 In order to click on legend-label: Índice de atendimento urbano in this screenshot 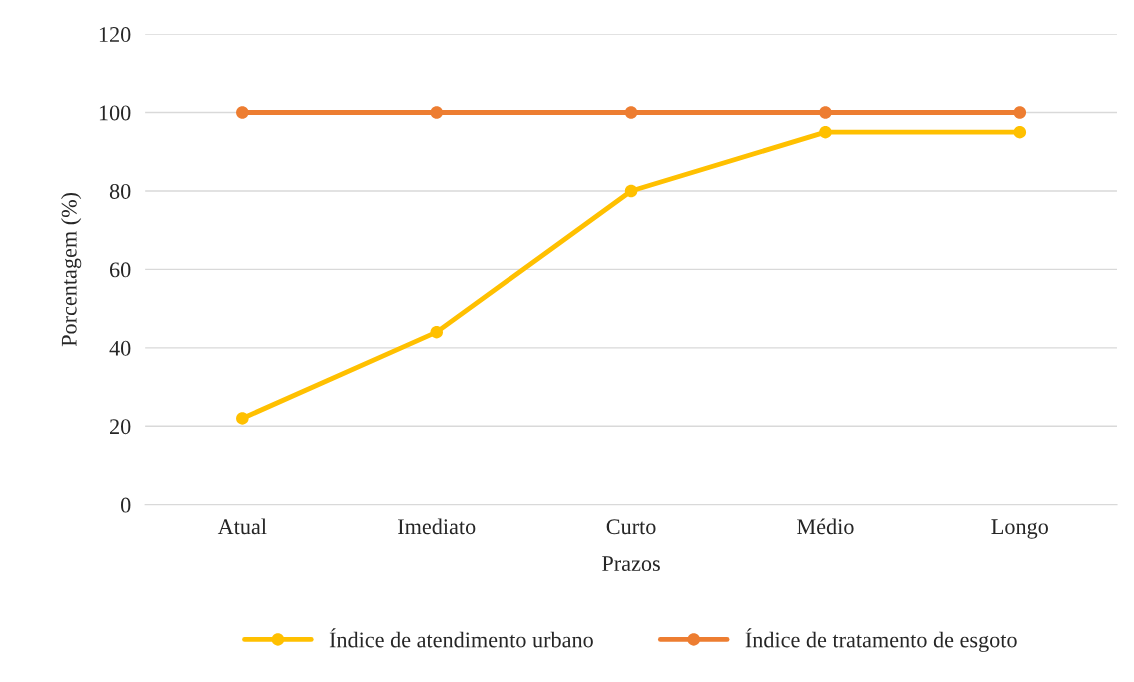, I will do `click(461, 638)`.